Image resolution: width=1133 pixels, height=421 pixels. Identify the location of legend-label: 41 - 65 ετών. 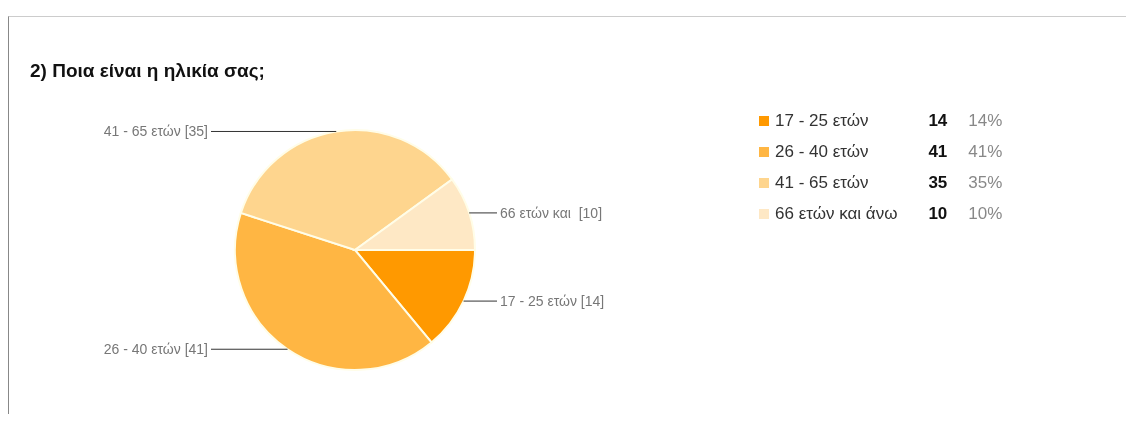
(822, 182).